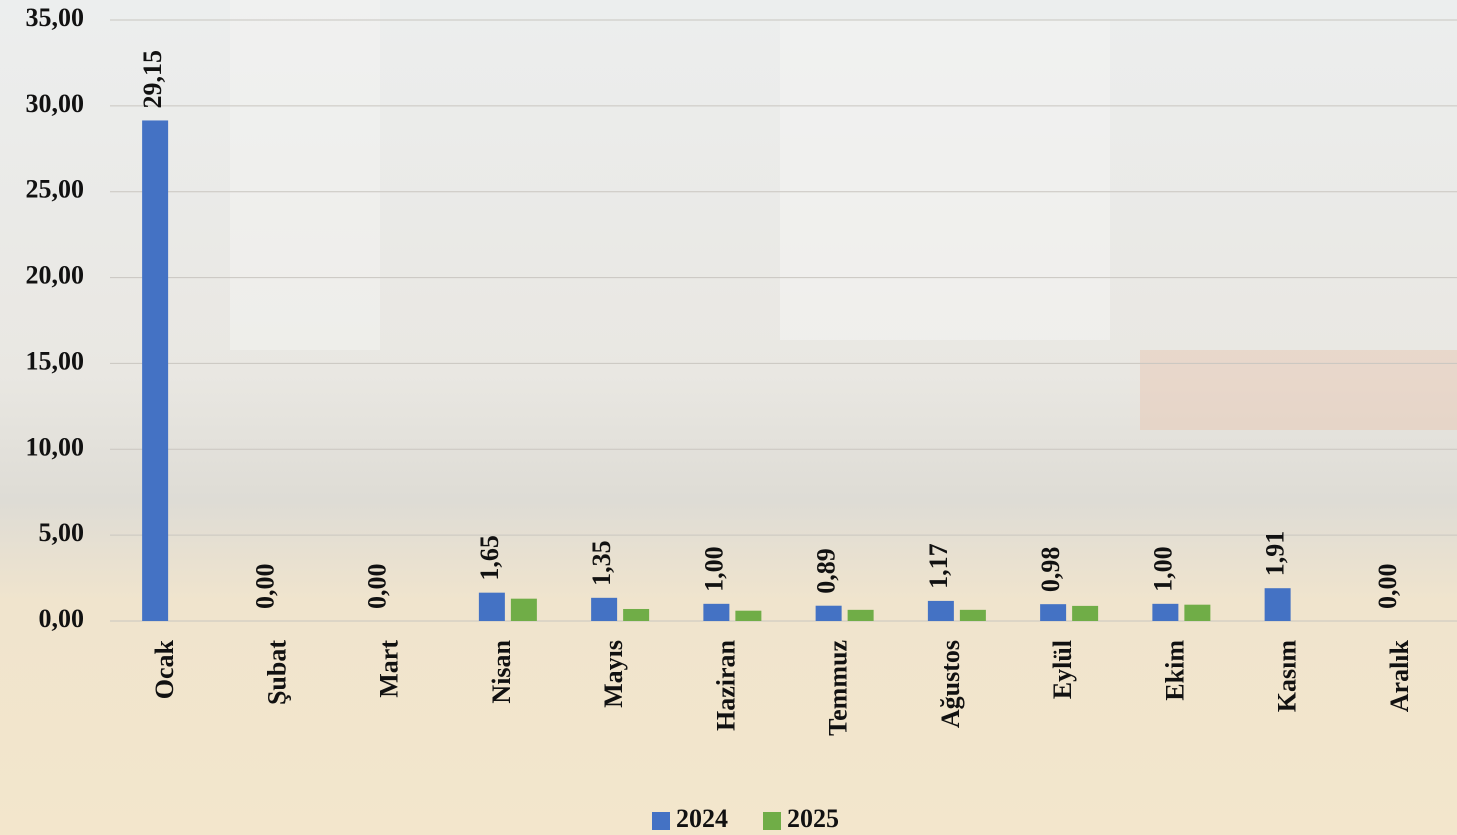 The height and width of the screenshot is (835, 1457). Describe the element at coordinates (1287, 676) in the screenshot. I see `x-tick-label: Kasım` at that location.